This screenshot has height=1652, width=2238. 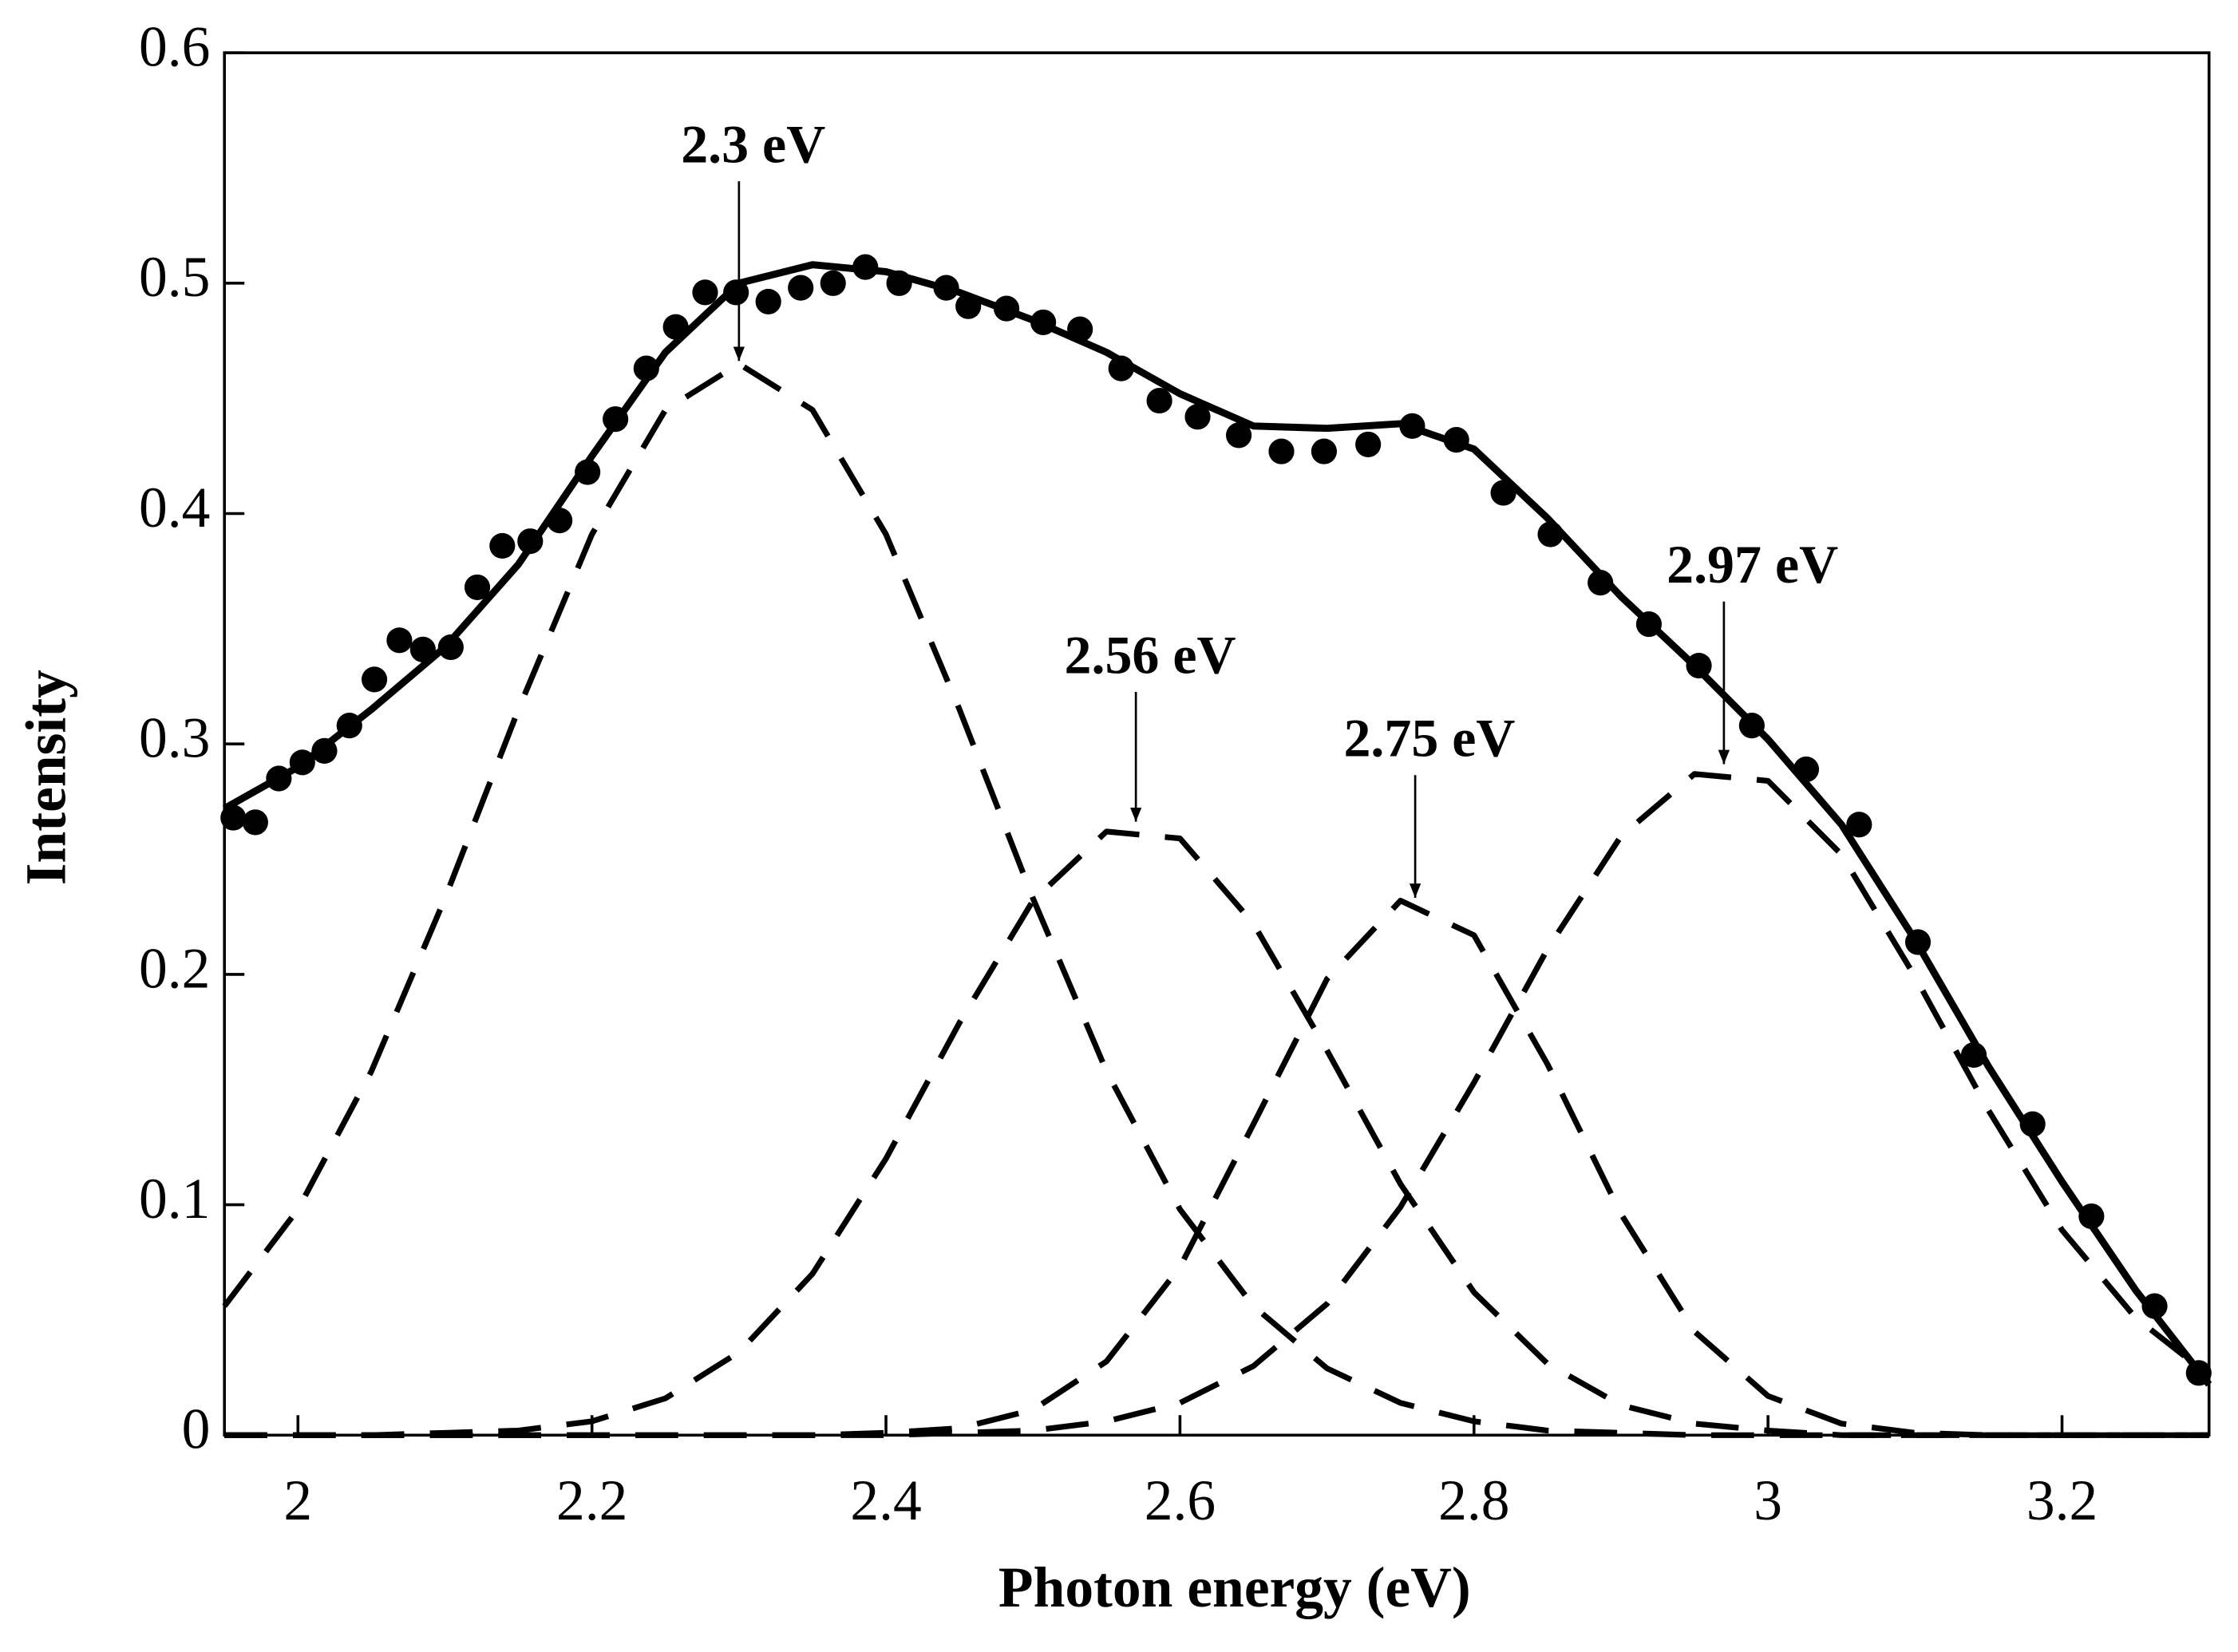 I want to click on x-tick-label: 2, so click(x=297, y=1500).